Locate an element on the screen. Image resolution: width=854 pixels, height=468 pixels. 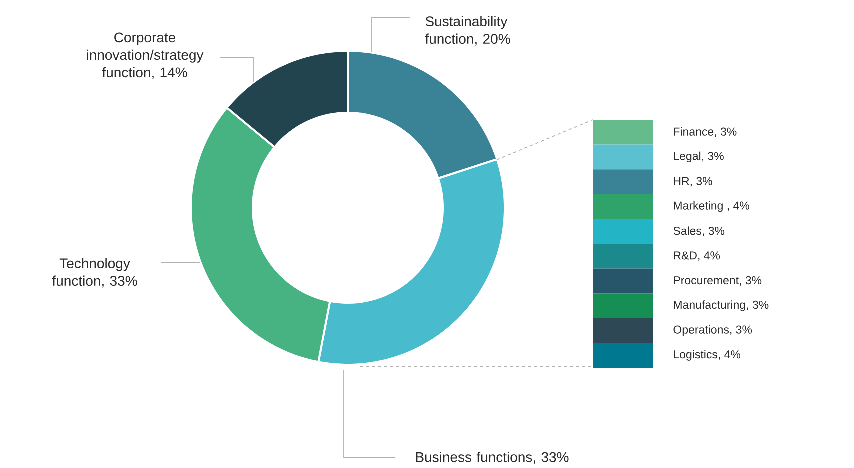
category-label: Finance is located at coordinates (694, 131).